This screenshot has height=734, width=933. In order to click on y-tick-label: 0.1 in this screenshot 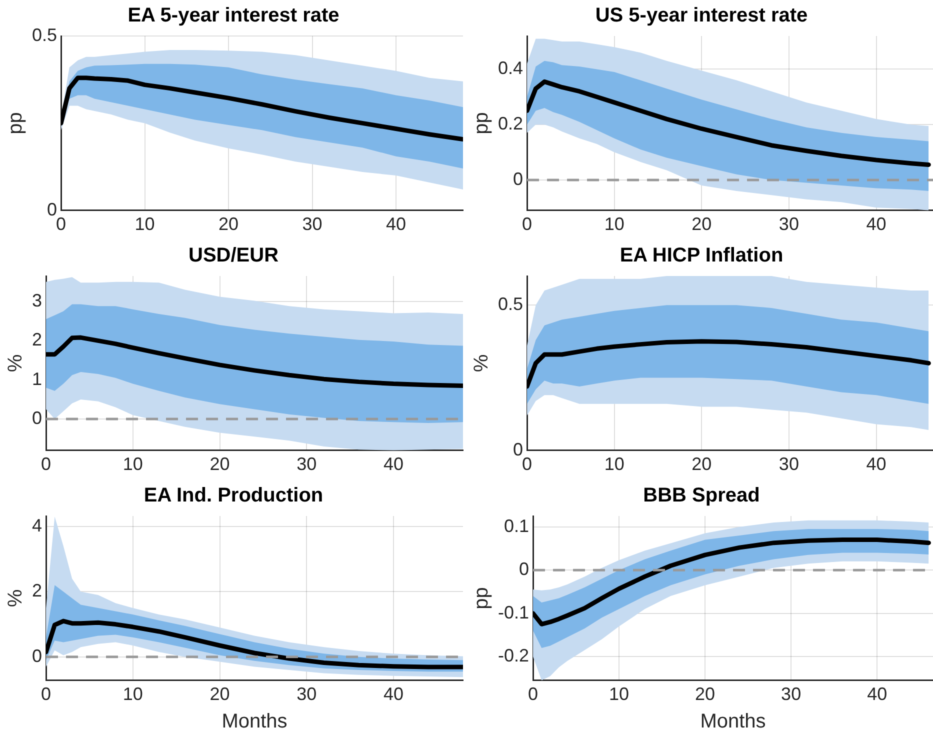, I will do `click(517, 526)`.